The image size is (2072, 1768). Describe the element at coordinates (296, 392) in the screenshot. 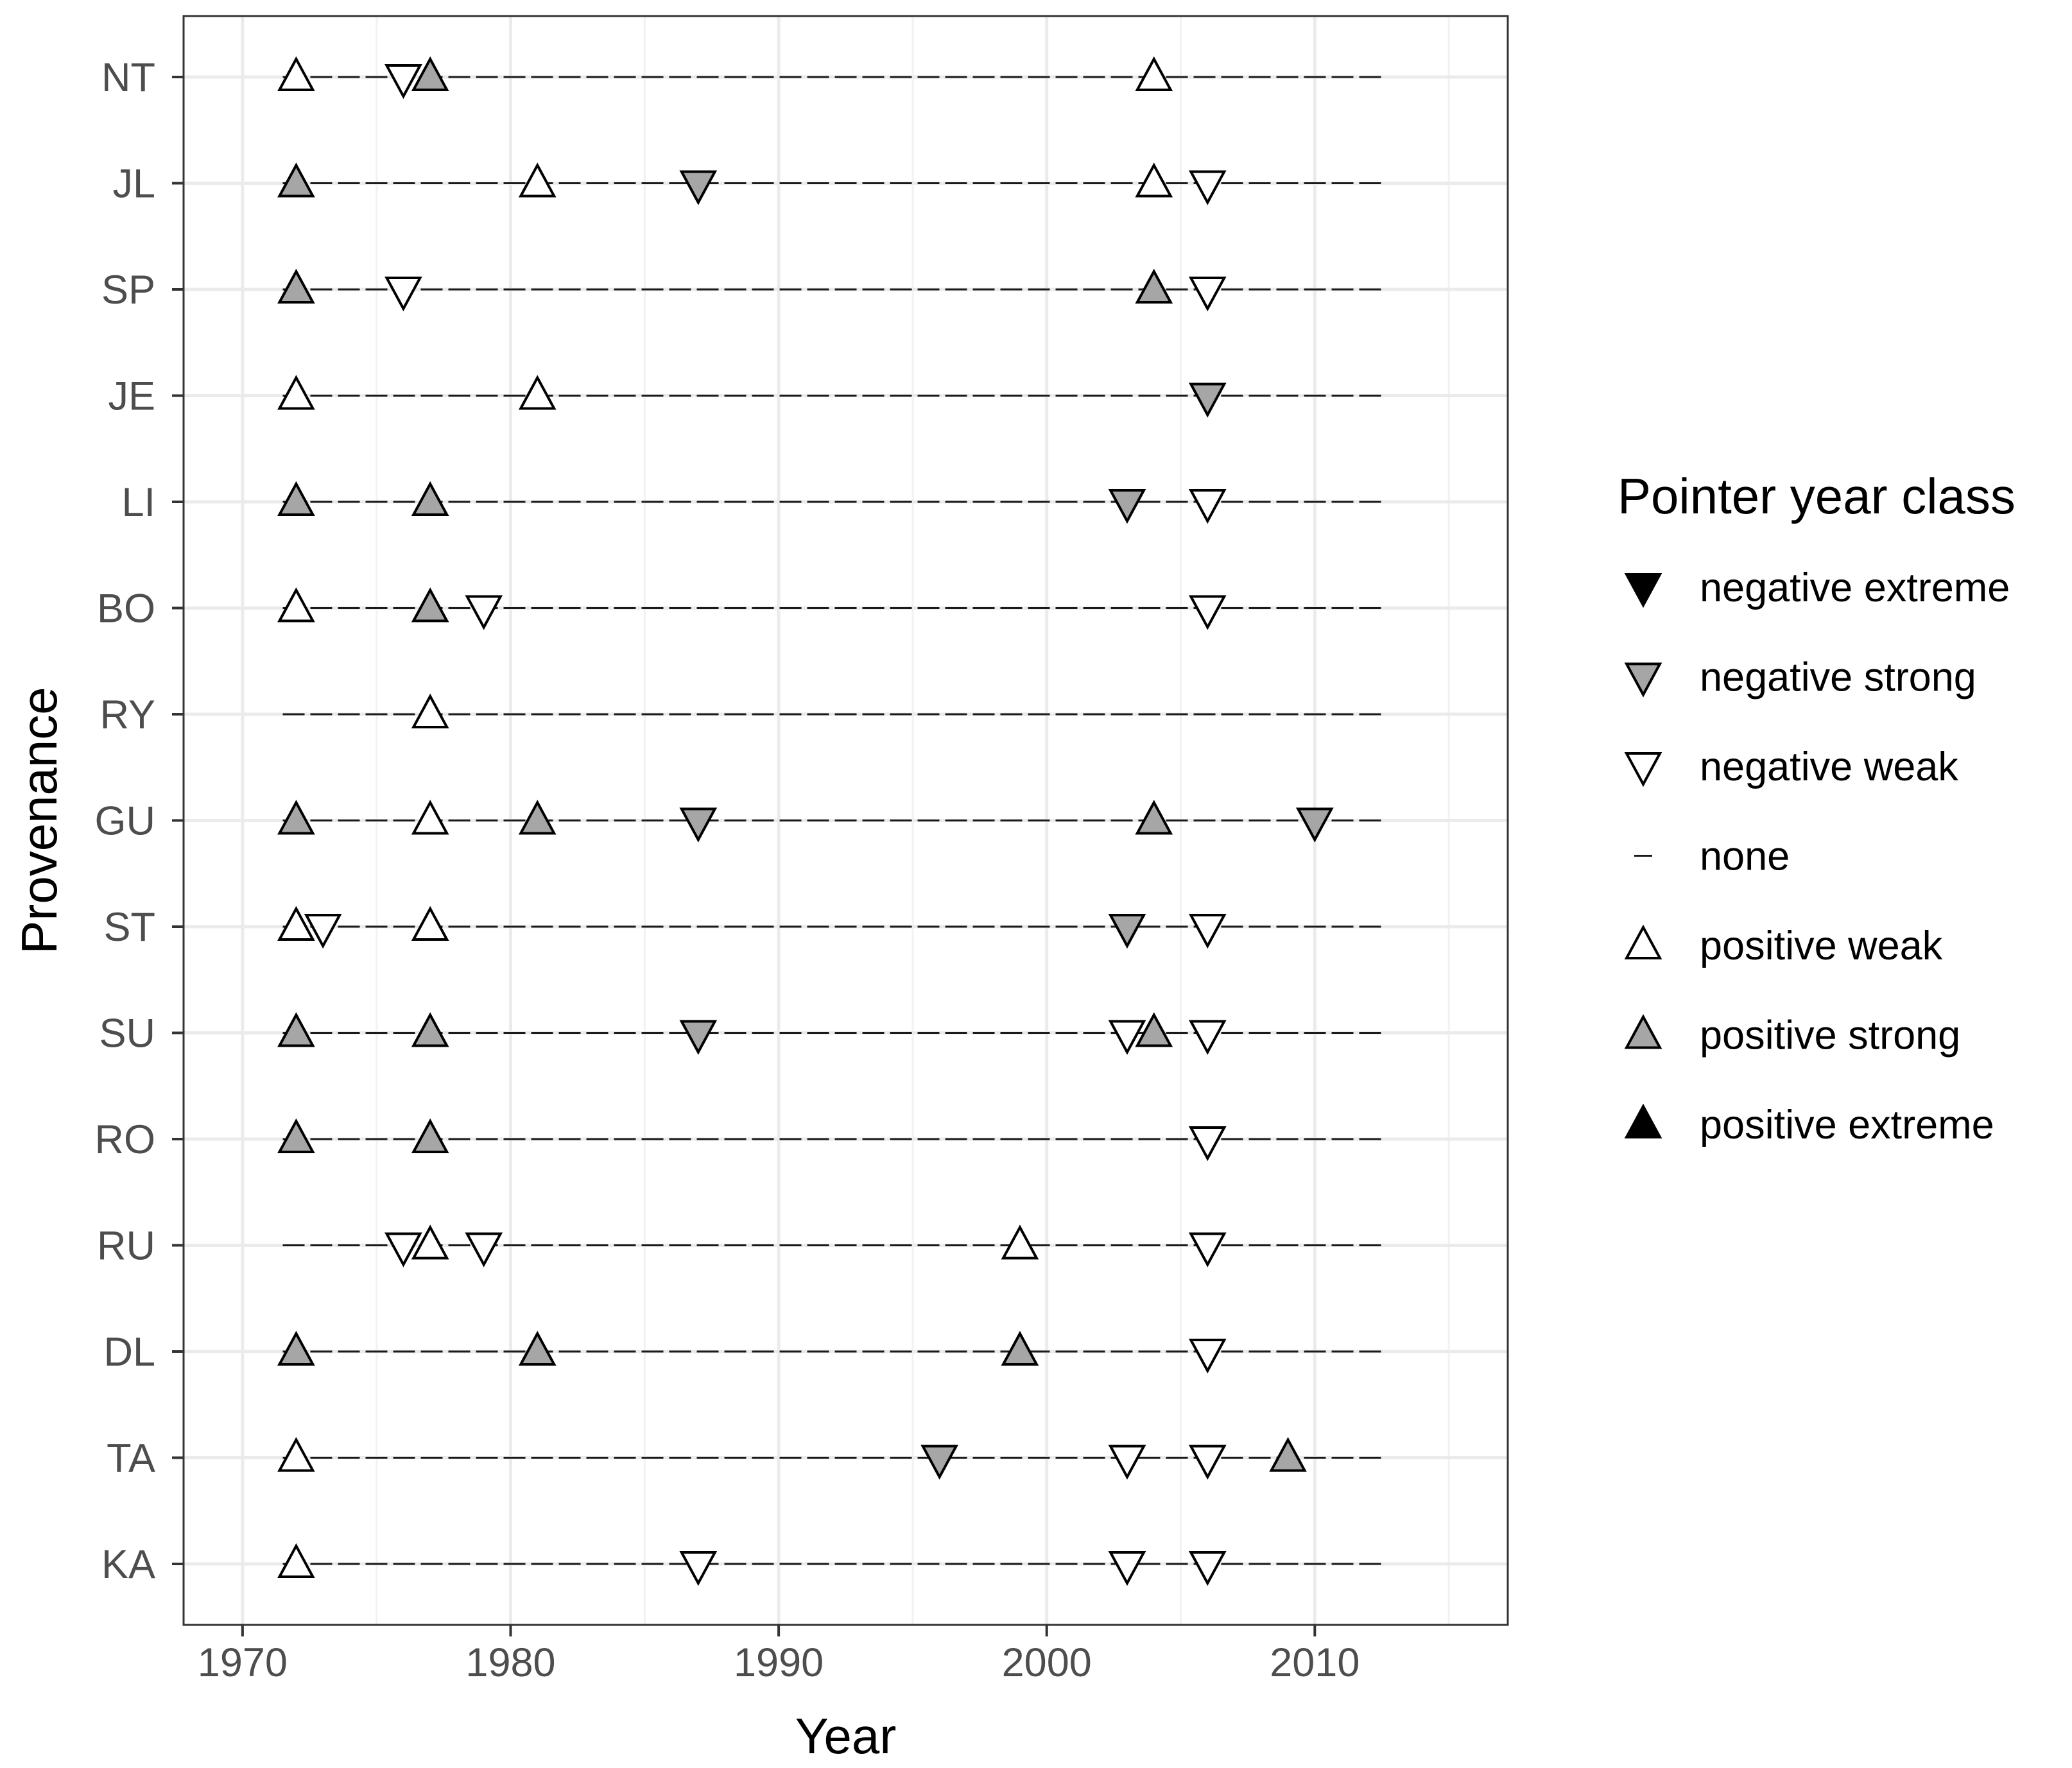

I see `point-je-1972` at that location.